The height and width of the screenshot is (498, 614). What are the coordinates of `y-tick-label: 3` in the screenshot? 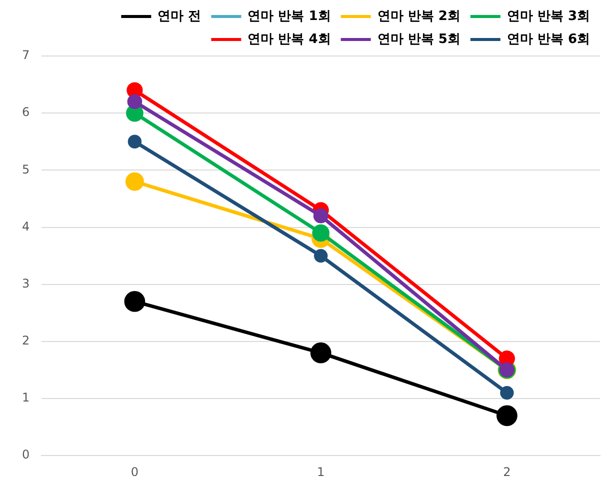 It's located at (26, 283).